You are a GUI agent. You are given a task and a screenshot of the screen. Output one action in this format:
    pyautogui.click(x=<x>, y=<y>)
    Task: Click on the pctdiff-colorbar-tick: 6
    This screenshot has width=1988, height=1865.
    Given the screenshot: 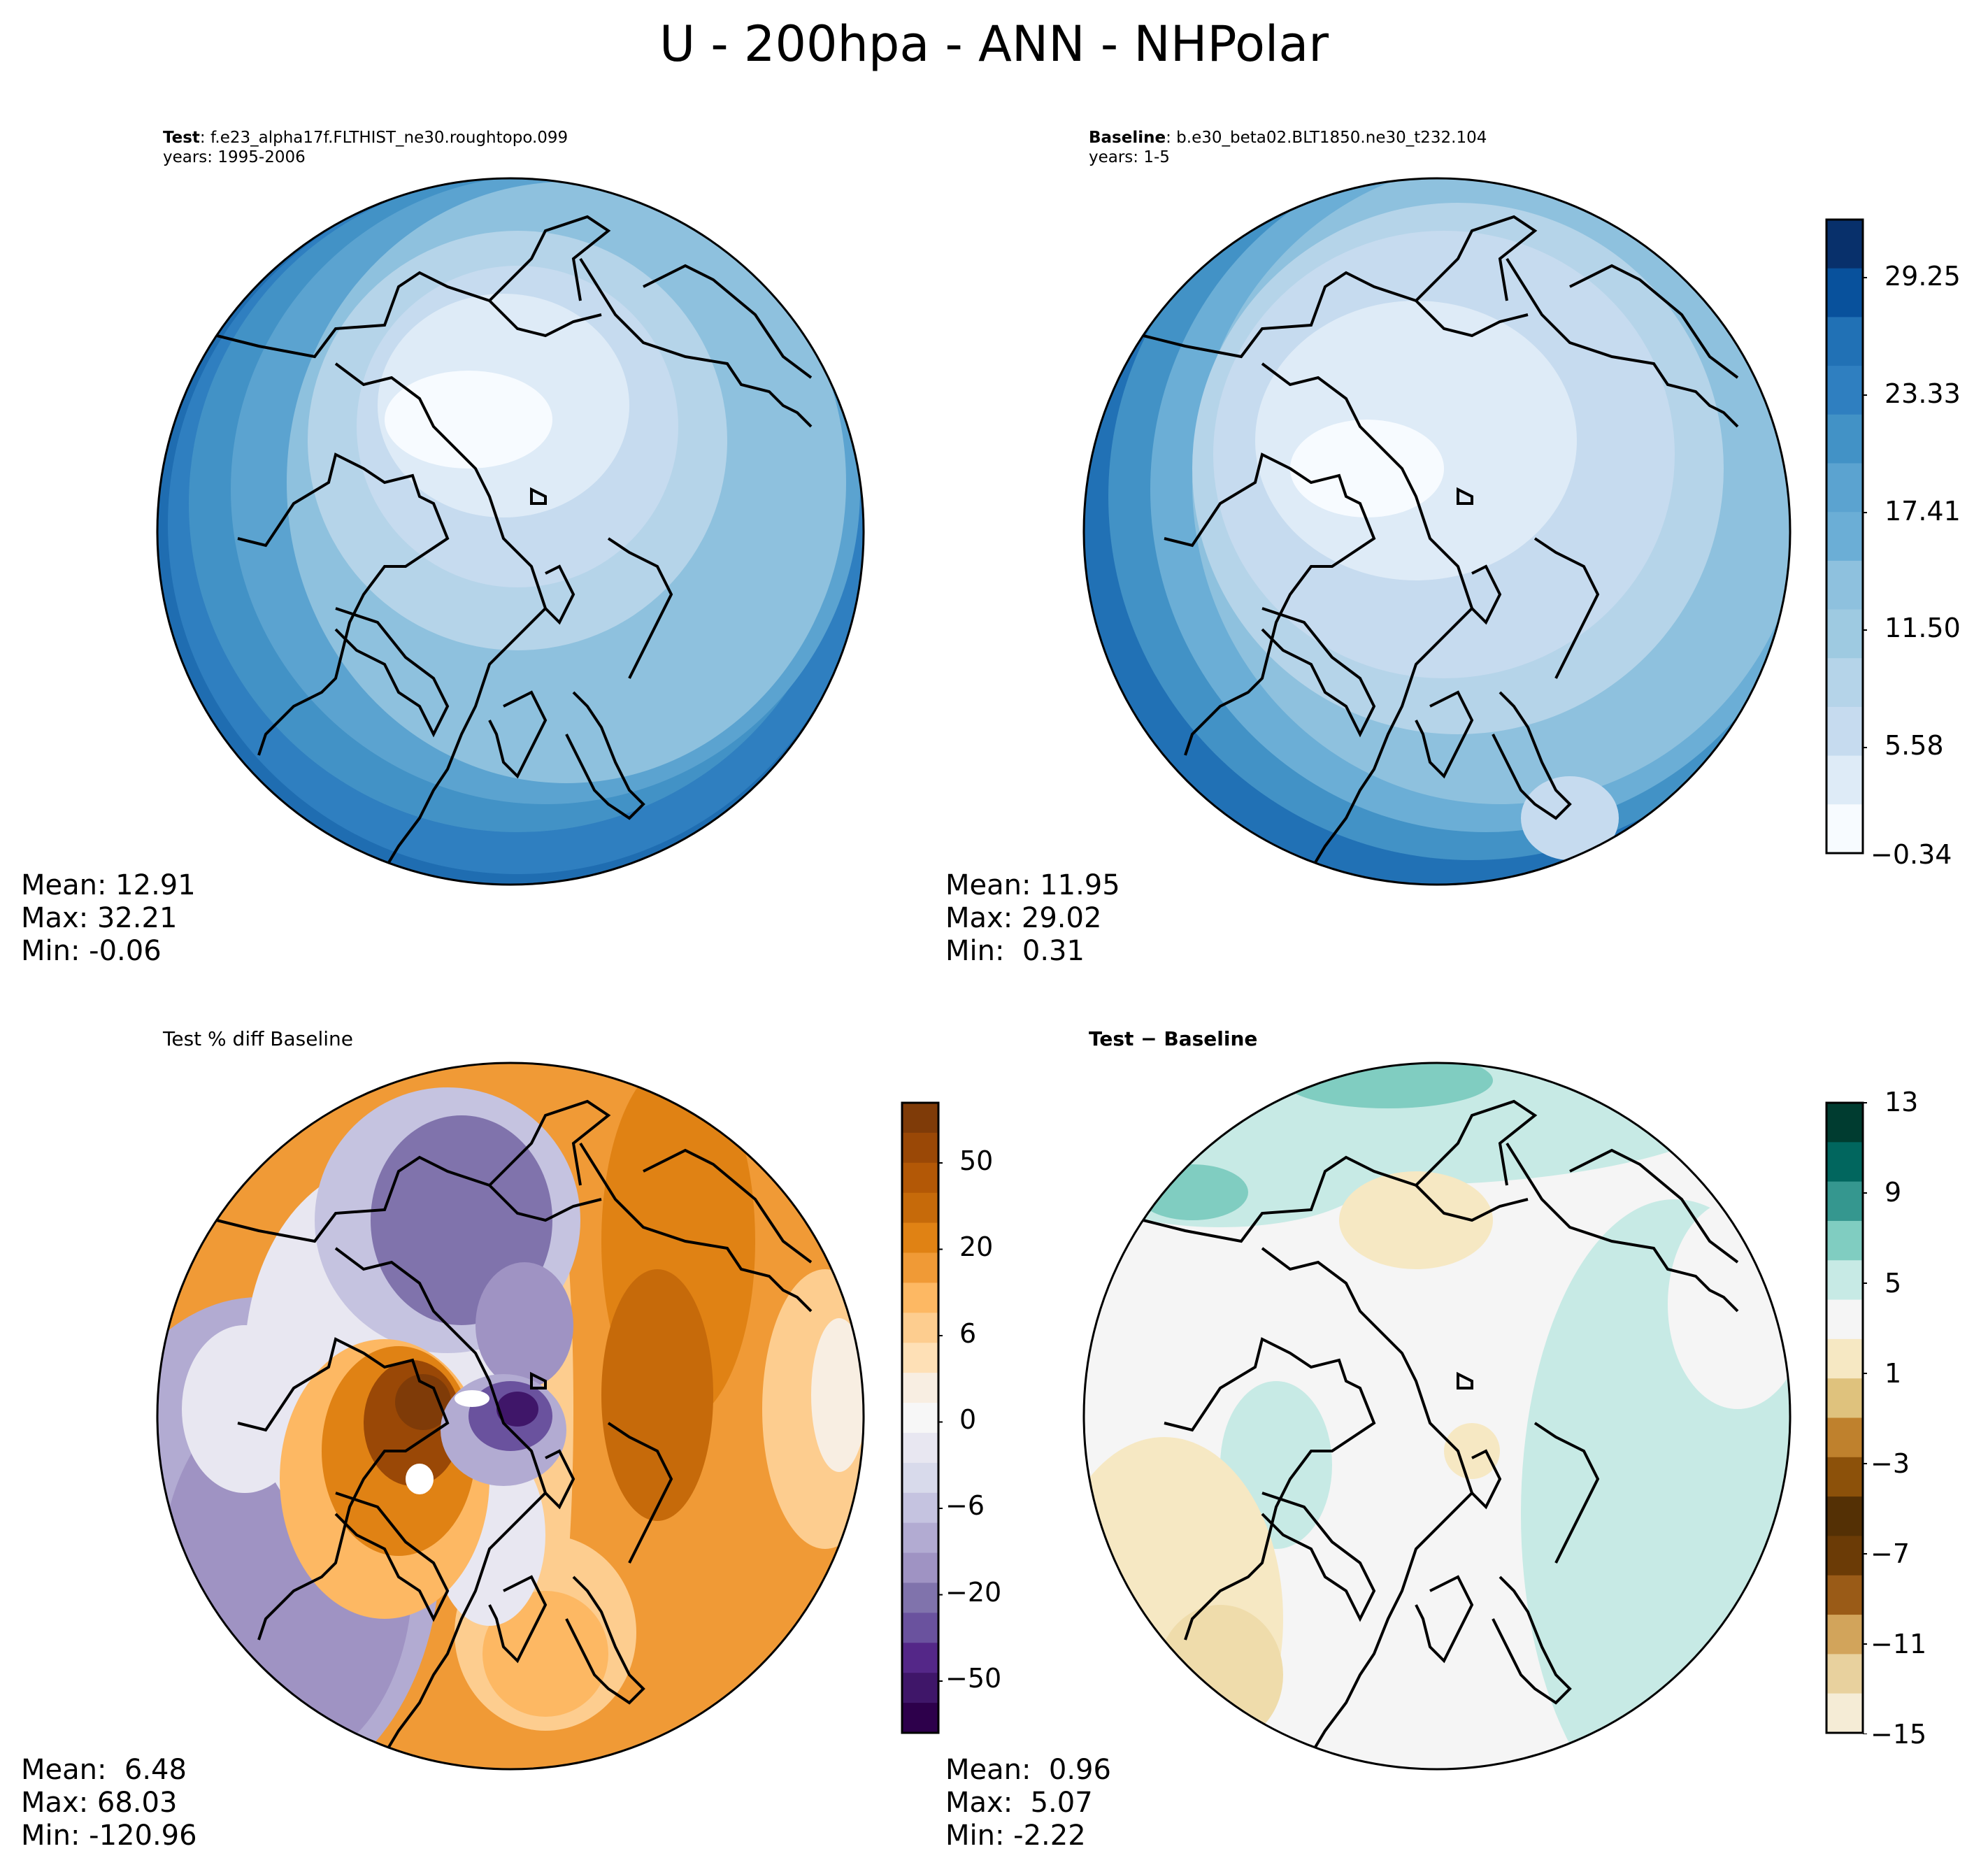 What is the action you would take?
    pyautogui.click(x=968, y=1333)
    